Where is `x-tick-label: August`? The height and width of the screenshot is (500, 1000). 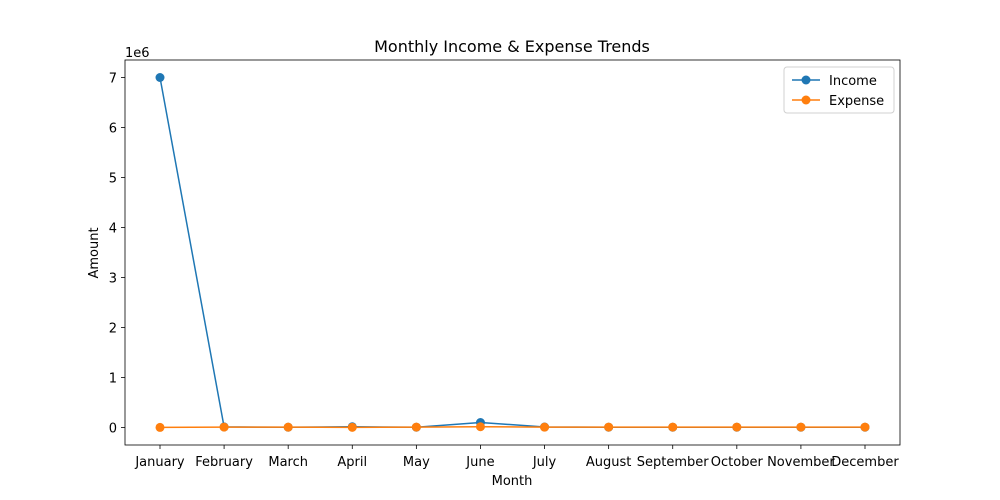 x-tick-label: August is located at coordinates (609, 462).